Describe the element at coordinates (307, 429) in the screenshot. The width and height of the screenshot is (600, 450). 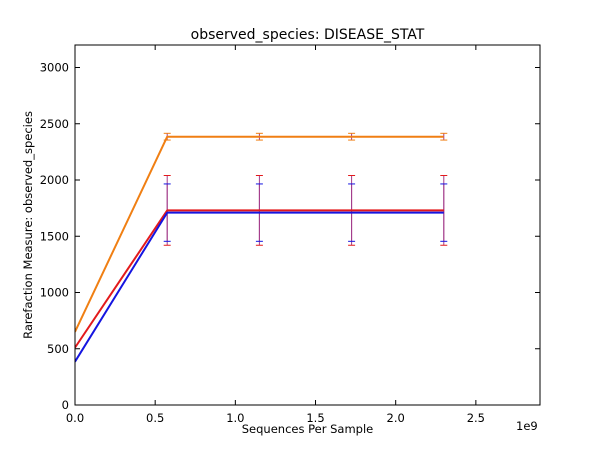
I see `x-axis-label: Sequences Per Sample` at that location.